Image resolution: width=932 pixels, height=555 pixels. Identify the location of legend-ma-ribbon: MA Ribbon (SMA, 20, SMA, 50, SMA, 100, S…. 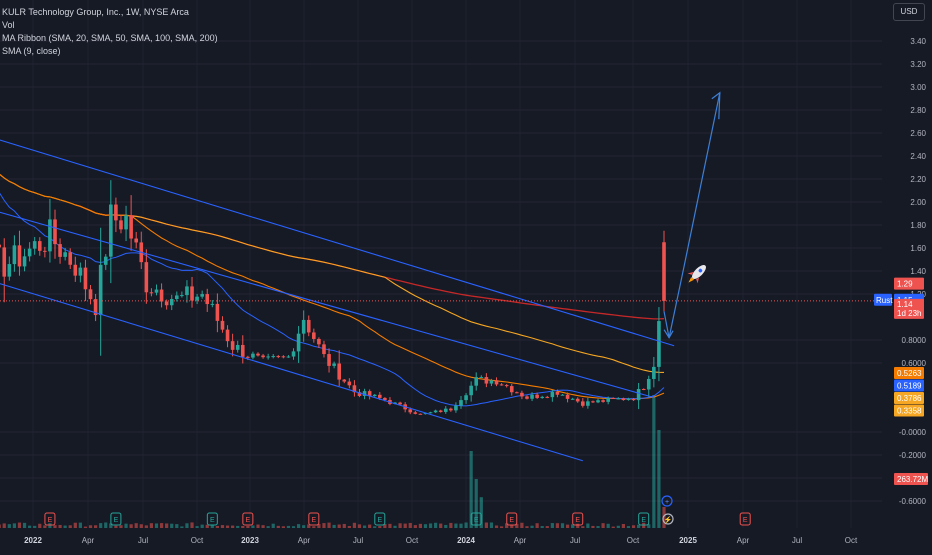
(110, 38).